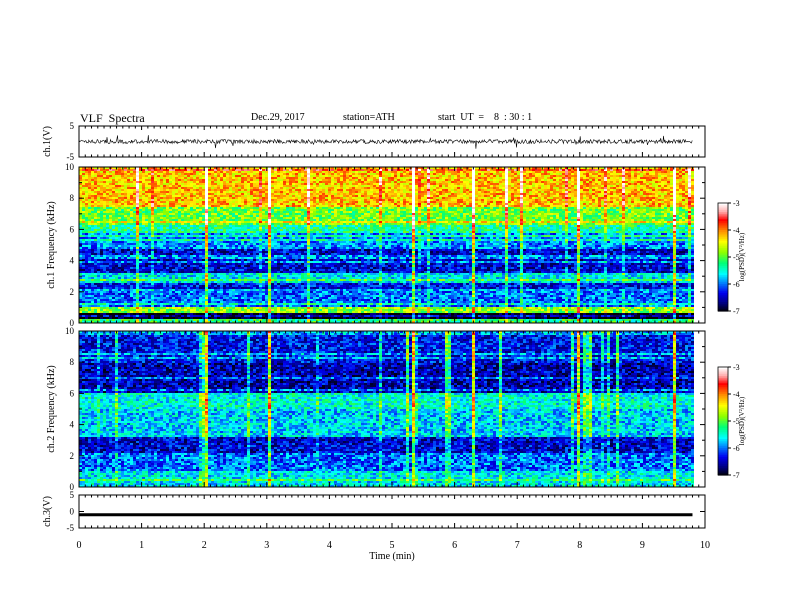  I want to click on ch1-spec-ylabel: ch.1 Frequency (kHz), so click(51, 244).